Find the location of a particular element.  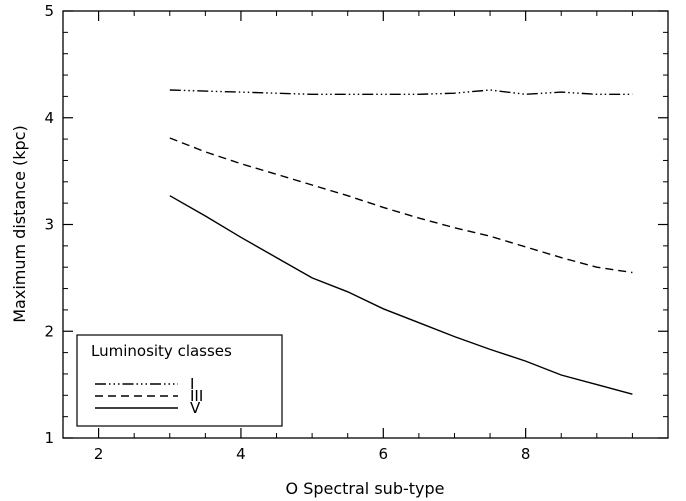

legend: Luminosity classes I III V is located at coordinates (179, 380).